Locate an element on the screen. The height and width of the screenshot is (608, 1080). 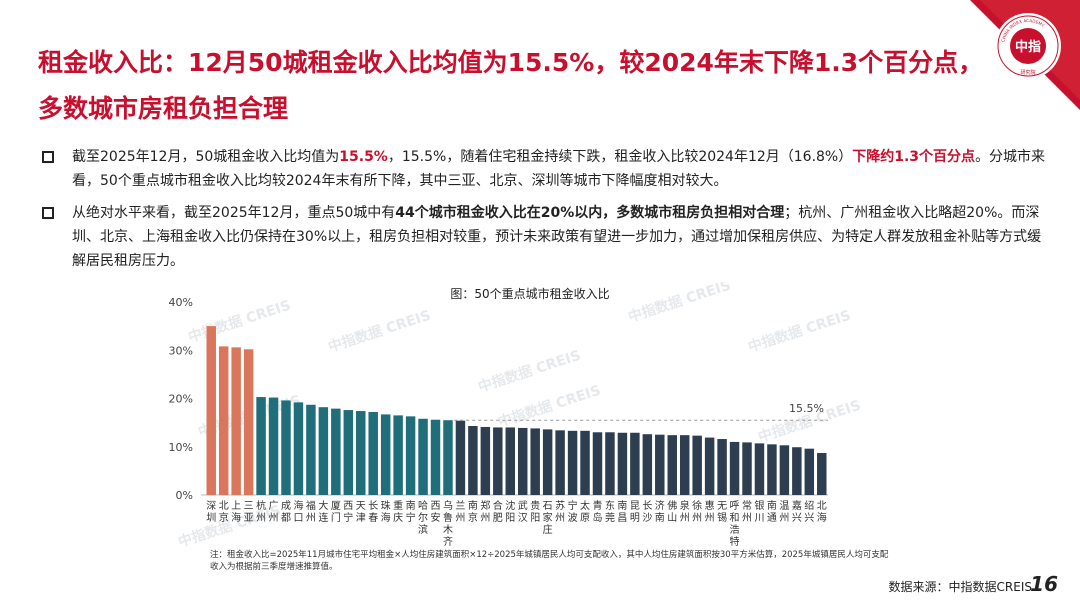
y-tick-label: 30% is located at coordinates (181, 350).